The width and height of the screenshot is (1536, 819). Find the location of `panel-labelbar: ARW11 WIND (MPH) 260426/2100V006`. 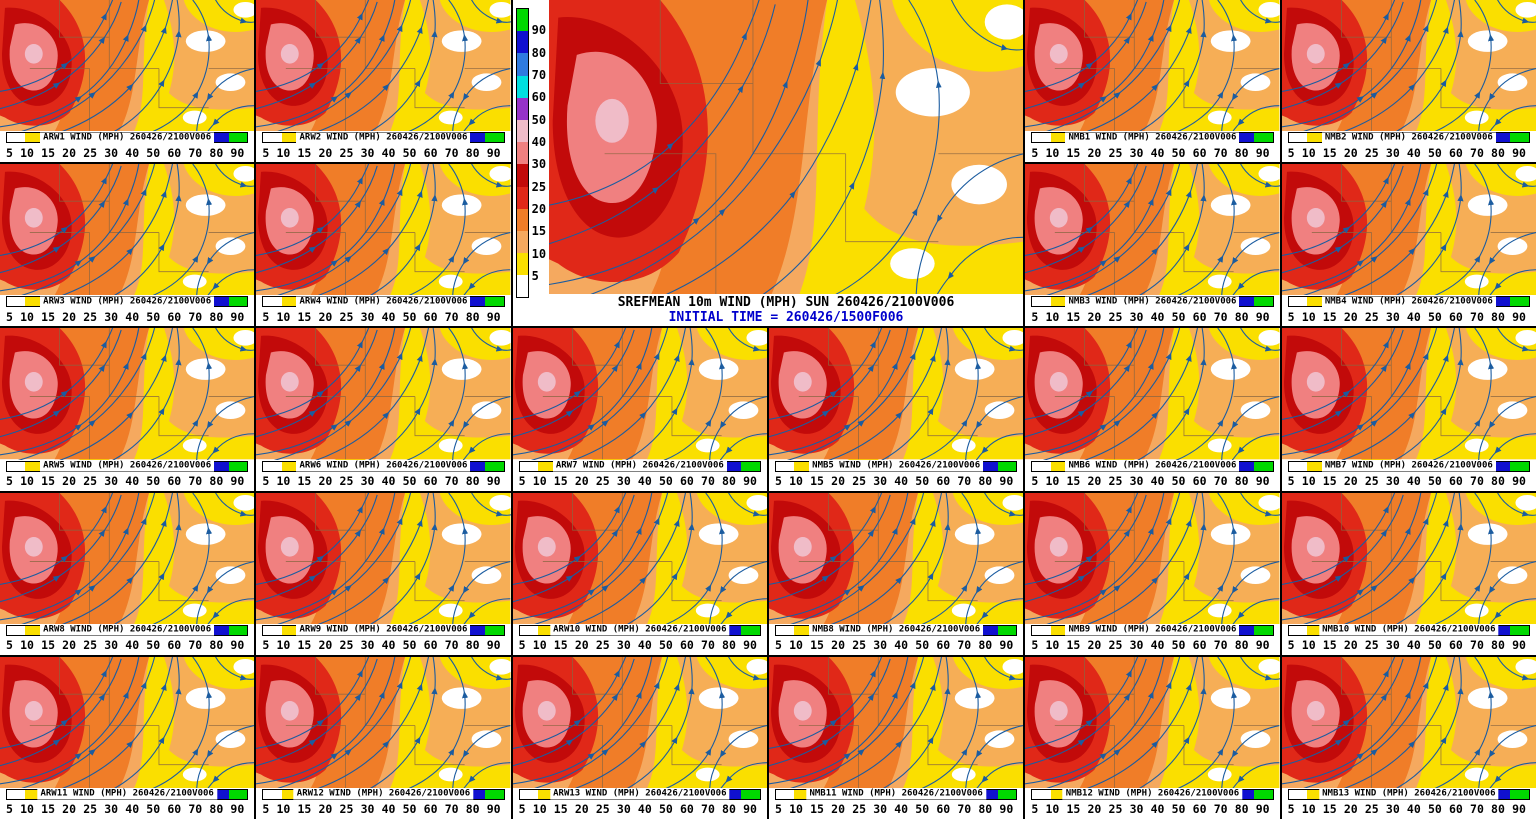

panel-labelbar: ARW11 WIND (MPH) 260426/2100V006 is located at coordinates (127, 794).